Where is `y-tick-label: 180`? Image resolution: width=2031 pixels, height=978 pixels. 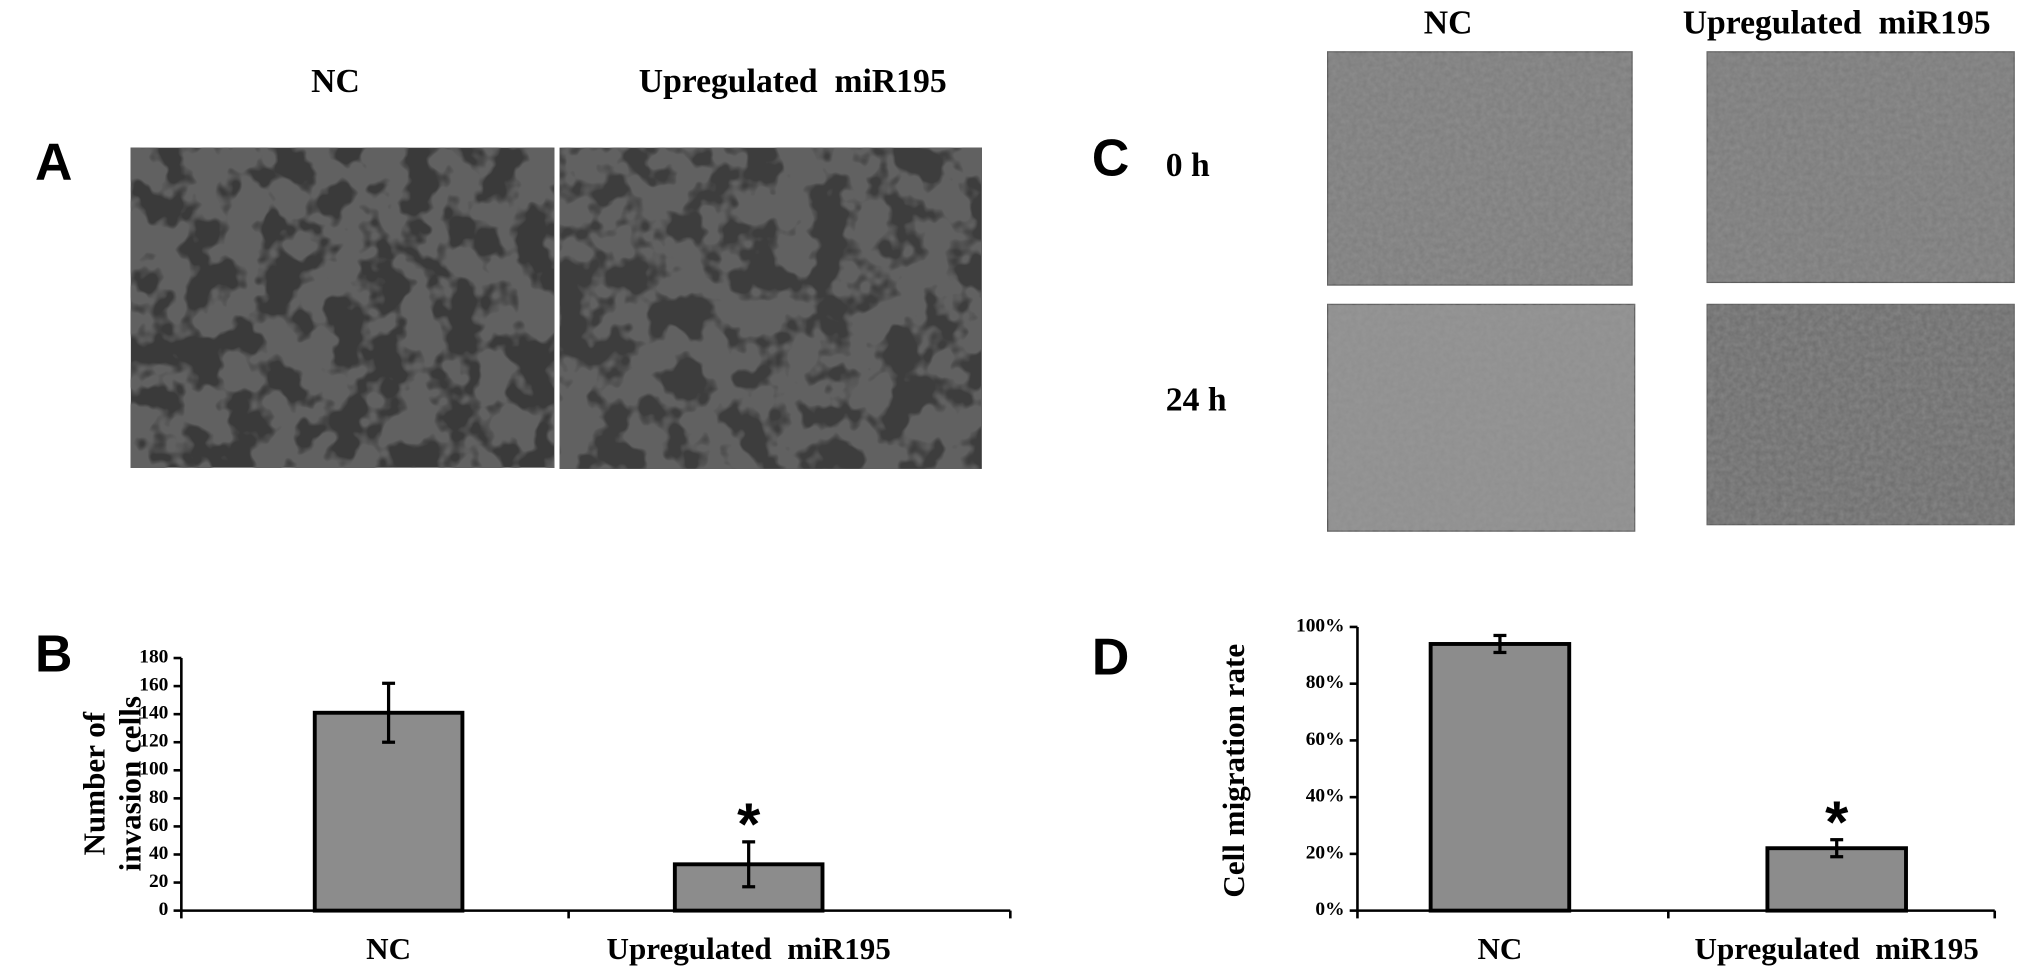
y-tick-label: 180 is located at coordinates (153, 656).